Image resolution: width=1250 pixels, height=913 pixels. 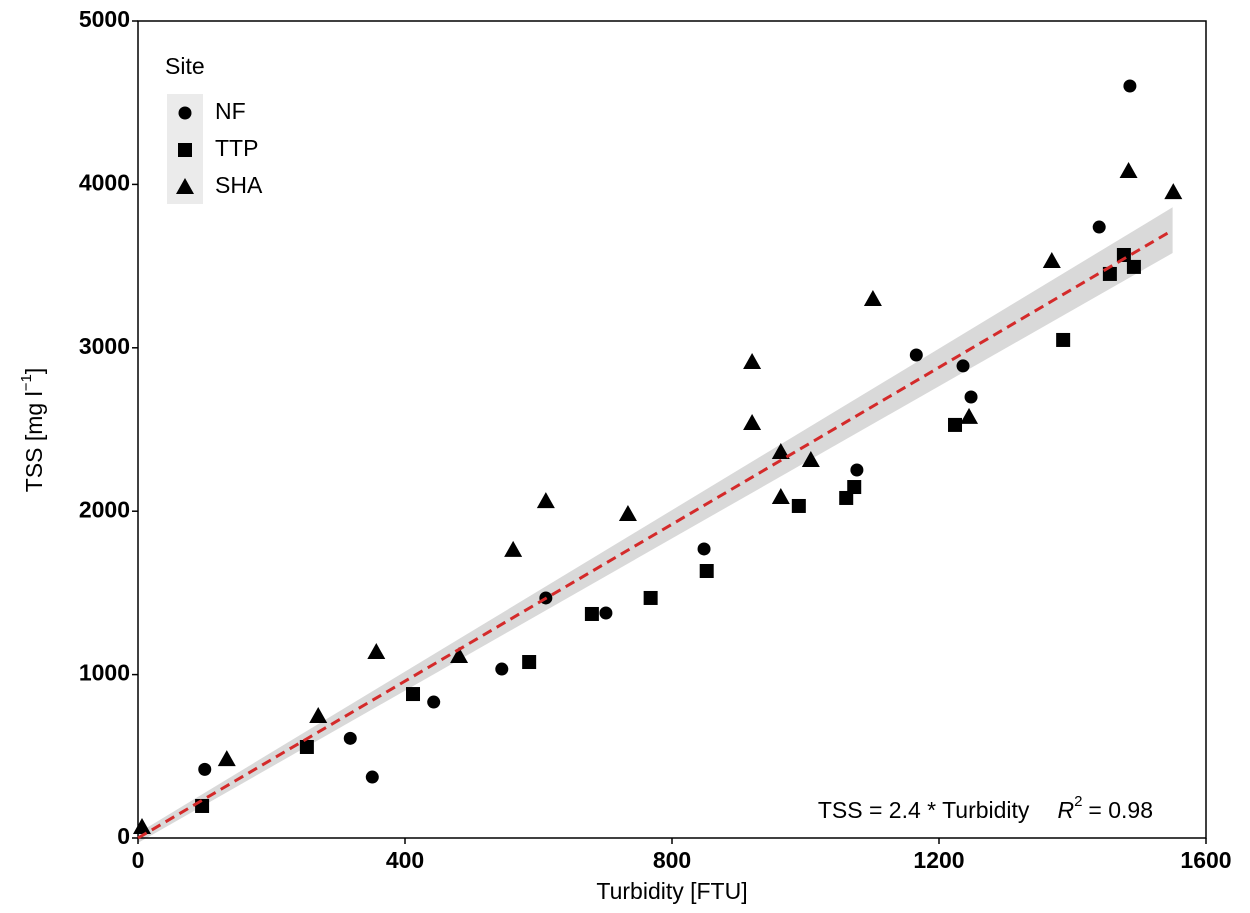 I want to click on x-tick-label: 1600, so click(x=1205, y=860).